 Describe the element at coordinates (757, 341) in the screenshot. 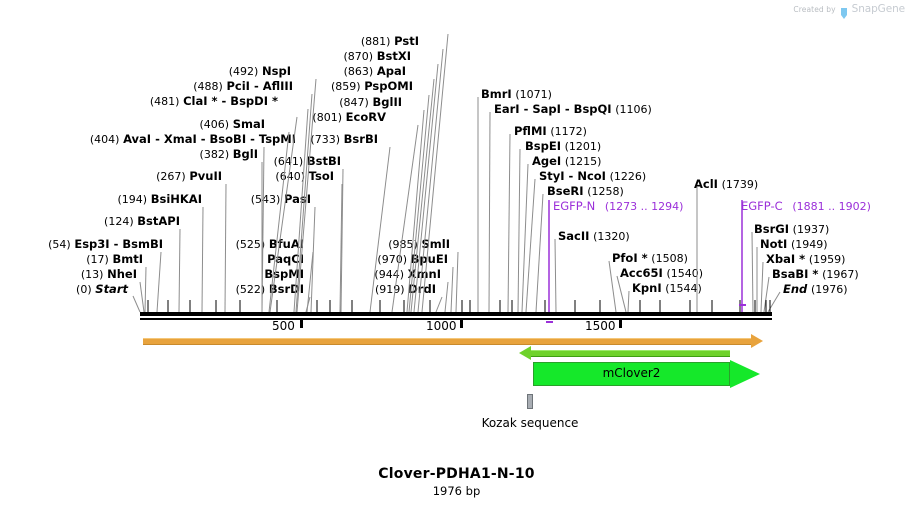

I see `orf-feature-arrowhead` at that location.